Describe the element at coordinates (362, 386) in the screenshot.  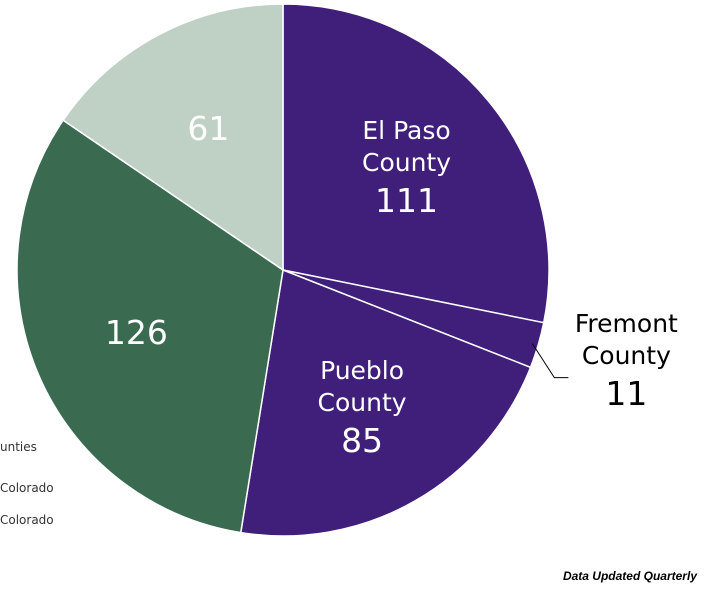
I see `slice-name: Pueblo County` at that location.